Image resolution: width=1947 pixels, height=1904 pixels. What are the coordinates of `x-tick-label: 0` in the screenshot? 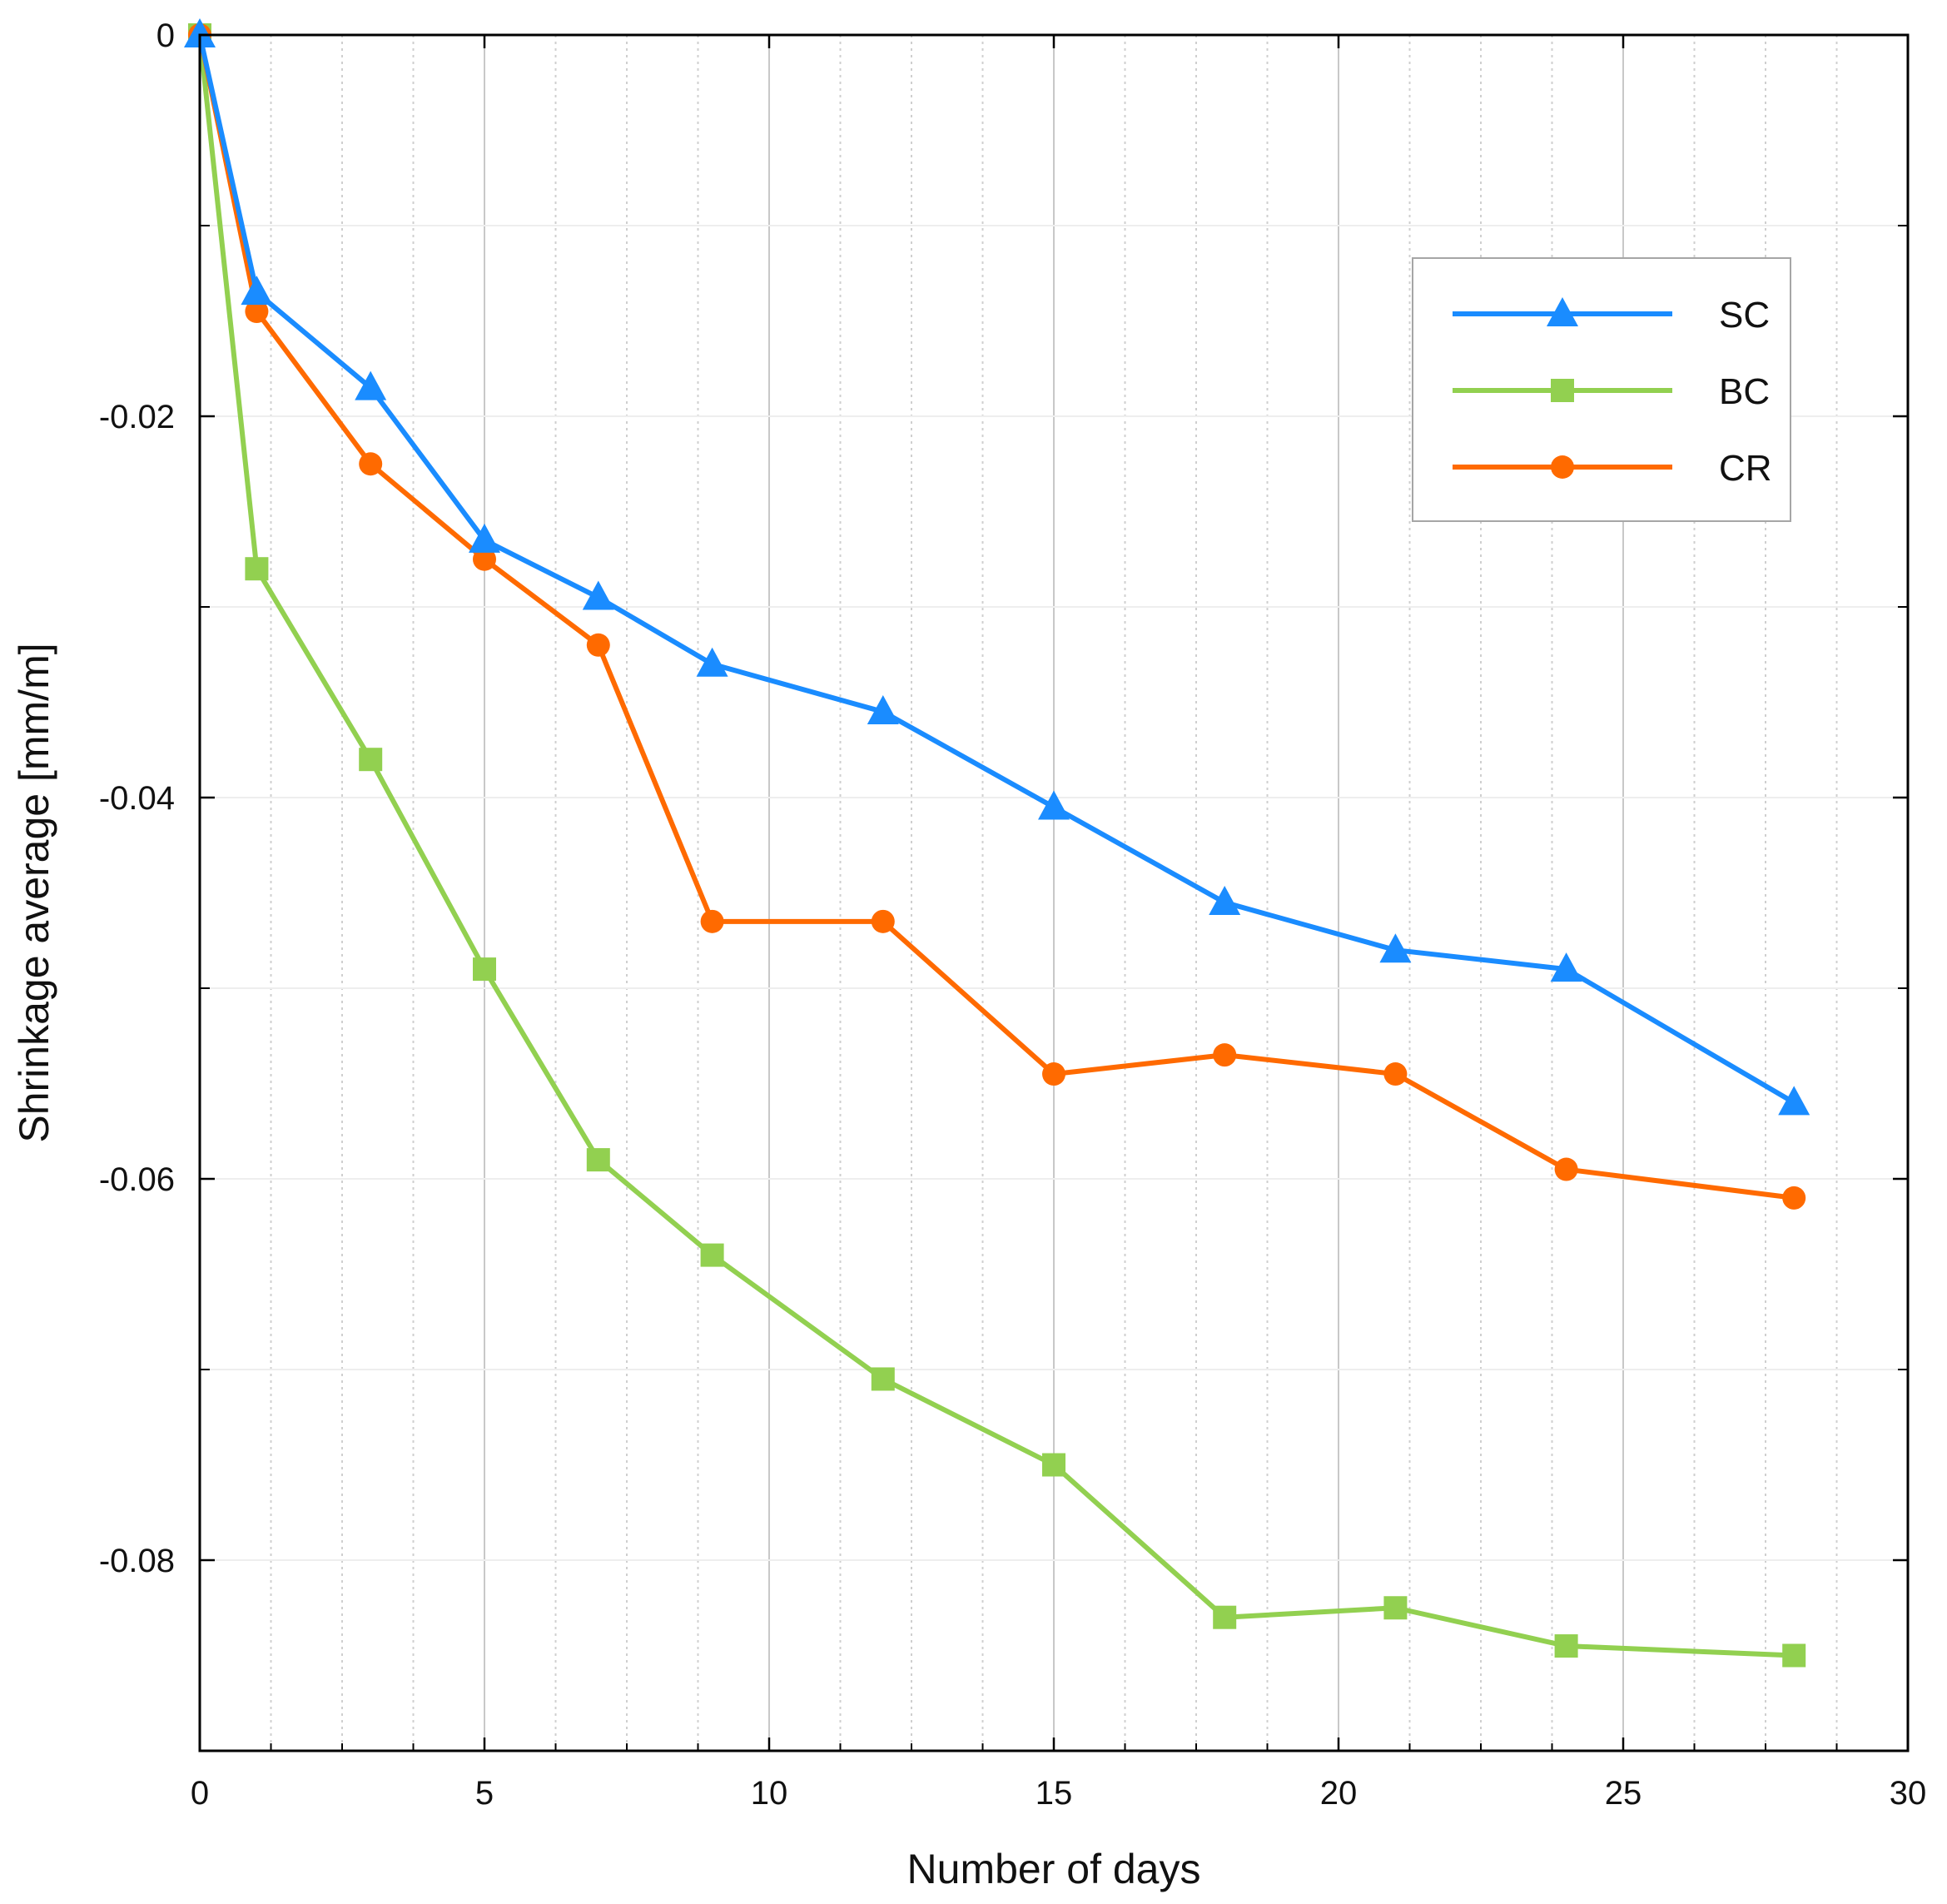 It's located at (200, 1793).